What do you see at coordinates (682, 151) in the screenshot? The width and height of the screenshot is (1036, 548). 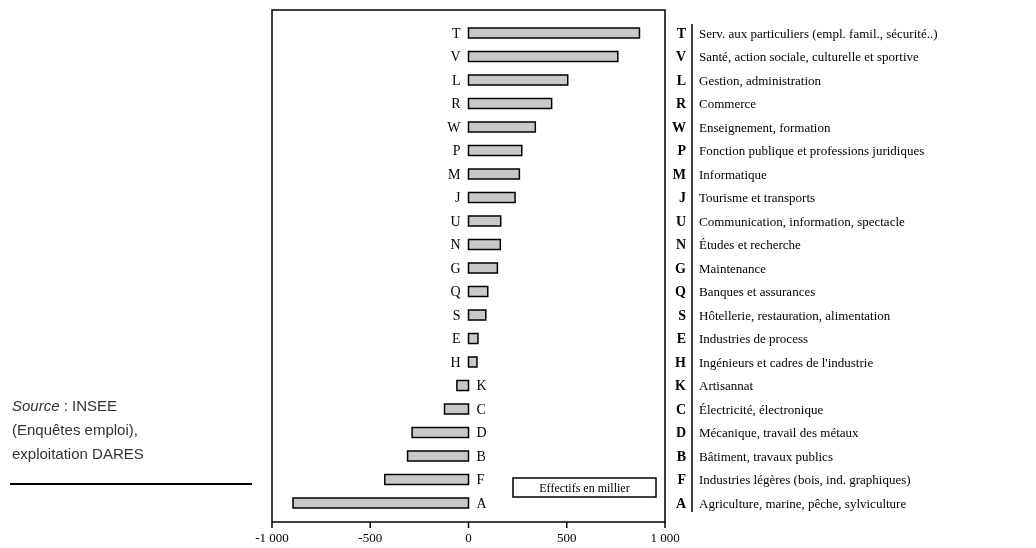 I see `y-tick-label: P` at bounding box center [682, 151].